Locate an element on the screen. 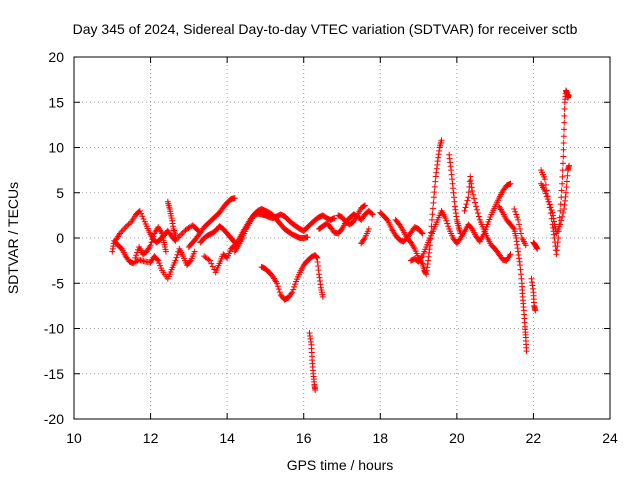 This screenshot has height=480, width=640. y-tick-label: -20 is located at coordinates (54, 419).